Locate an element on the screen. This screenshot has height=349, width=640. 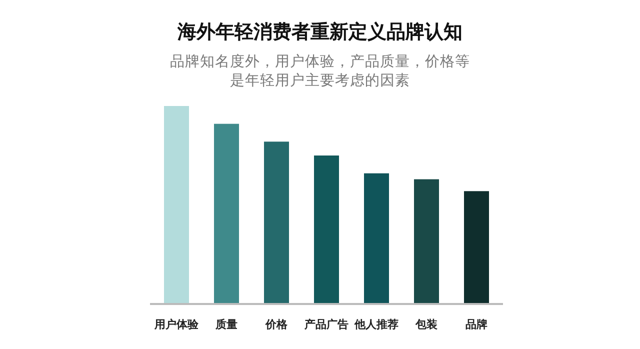
x-tick-label: 用户体验 is located at coordinates (177, 324).